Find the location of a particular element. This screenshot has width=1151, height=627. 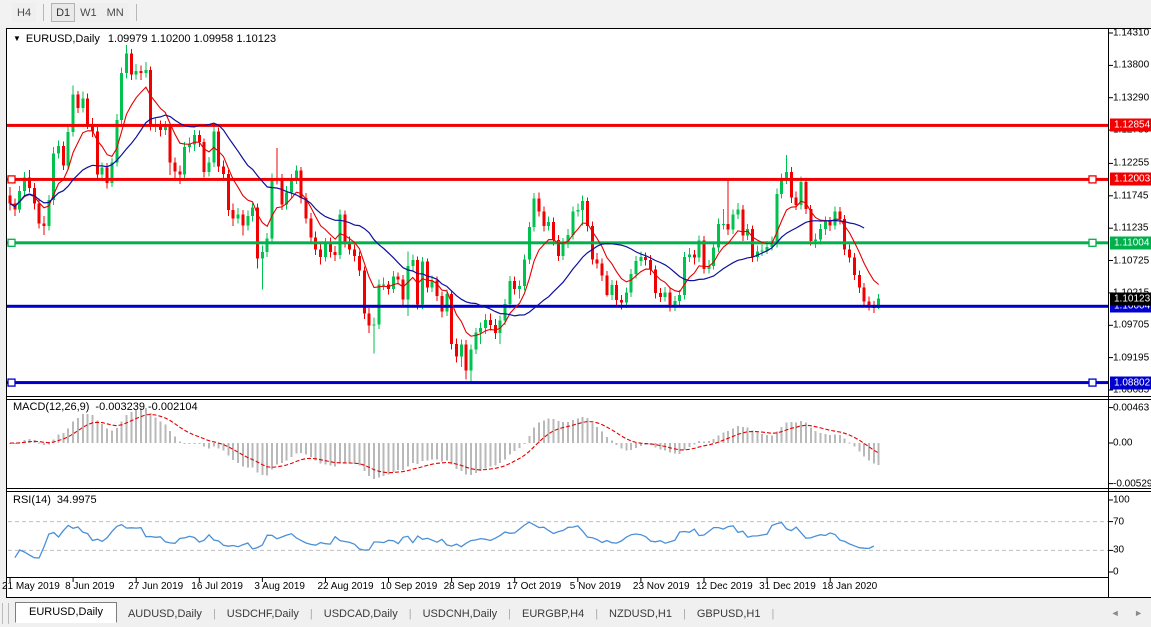

timeframe-button-d1: D1 is located at coordinates (63, 12).